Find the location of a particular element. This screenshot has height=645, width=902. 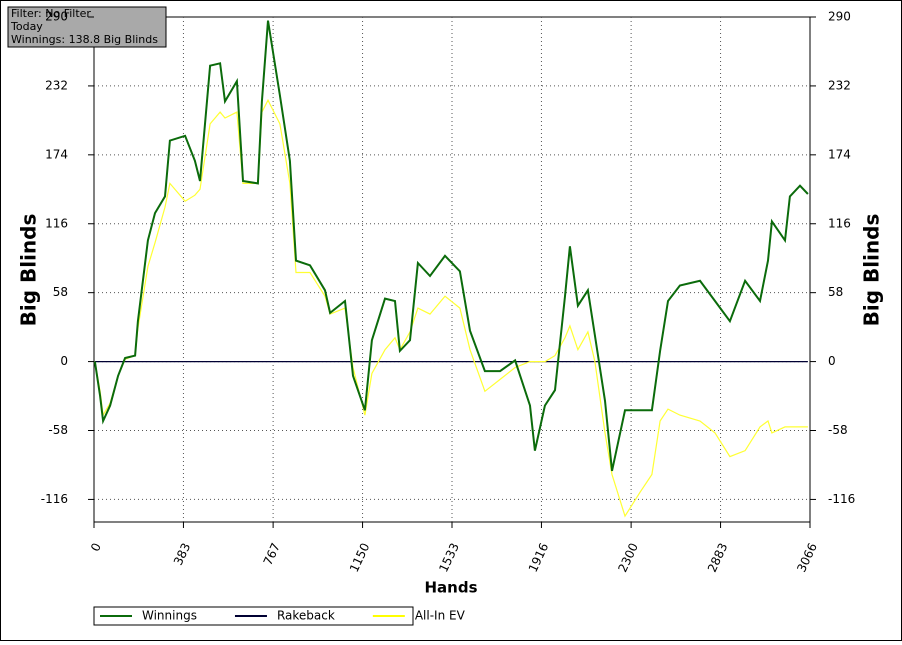

y-axis-title: Big Blinds is located at coordinates (29, 270).